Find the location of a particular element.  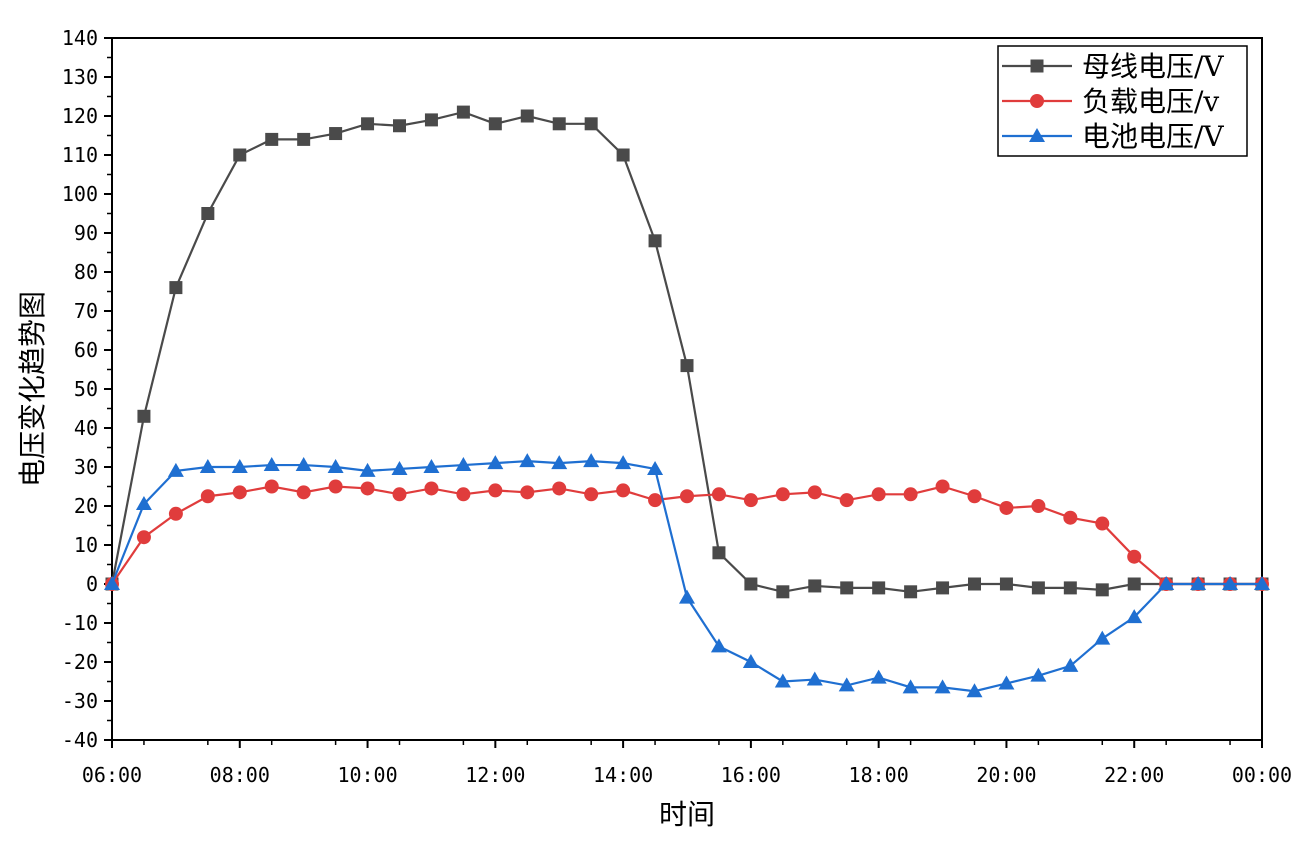

y-tick-label: -20 is located at coordinates (80, 662).